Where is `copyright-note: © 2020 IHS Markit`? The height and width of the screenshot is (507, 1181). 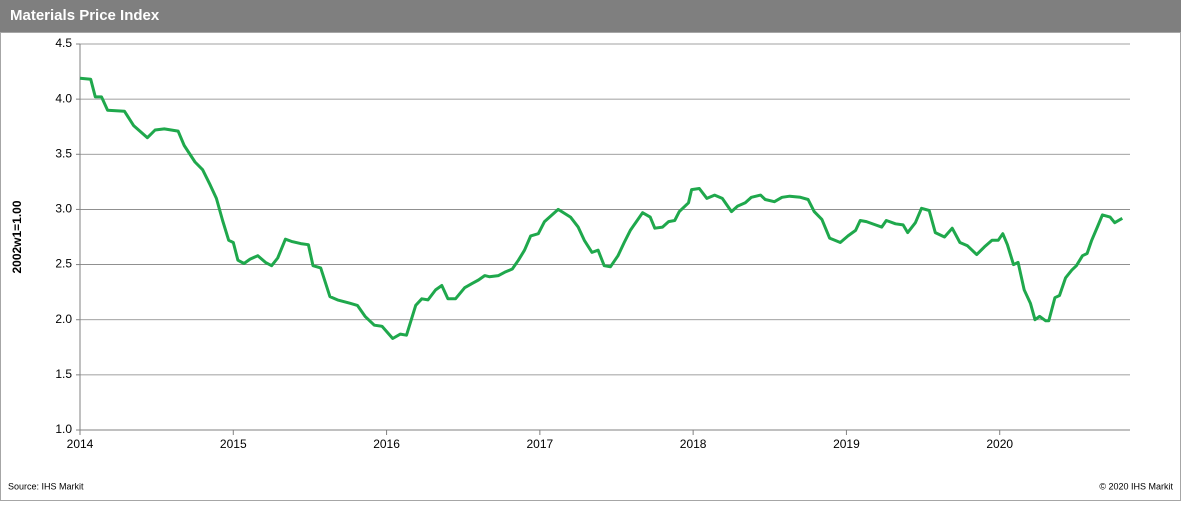
copyright-note: © 2020 IHS Markit is located at coordinates (1136, 486).